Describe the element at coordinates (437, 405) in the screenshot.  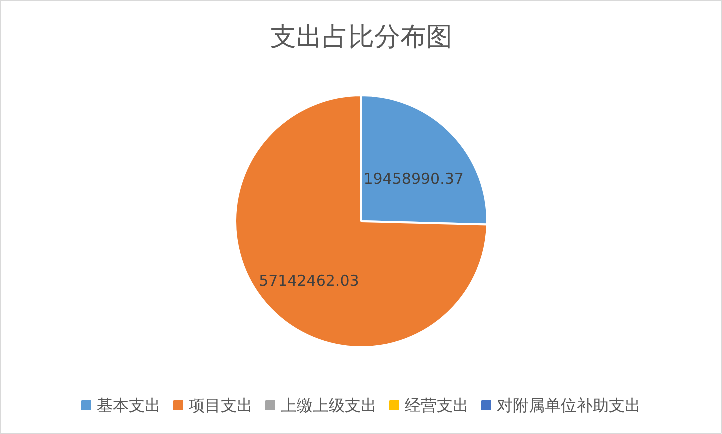
I see `legend-label: 经营支出` at that location.